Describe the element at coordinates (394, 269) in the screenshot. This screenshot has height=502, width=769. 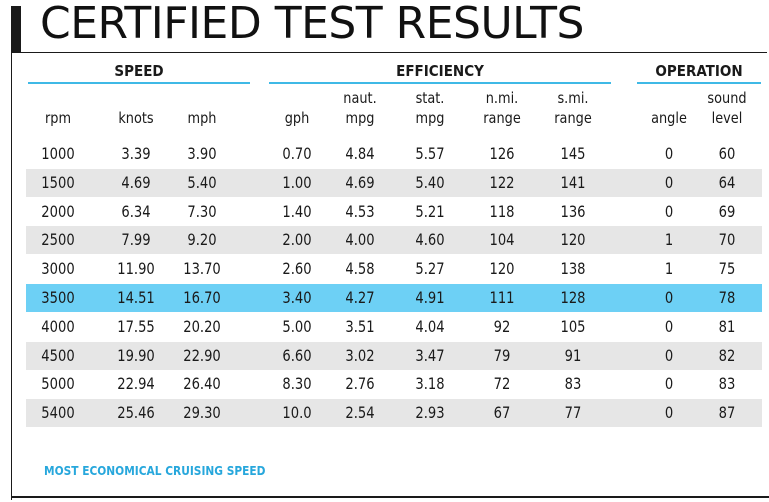
I see `table-row: 3000 11.90 13.70 2.60 4.58 5.27 120 138 1 75` at that location.